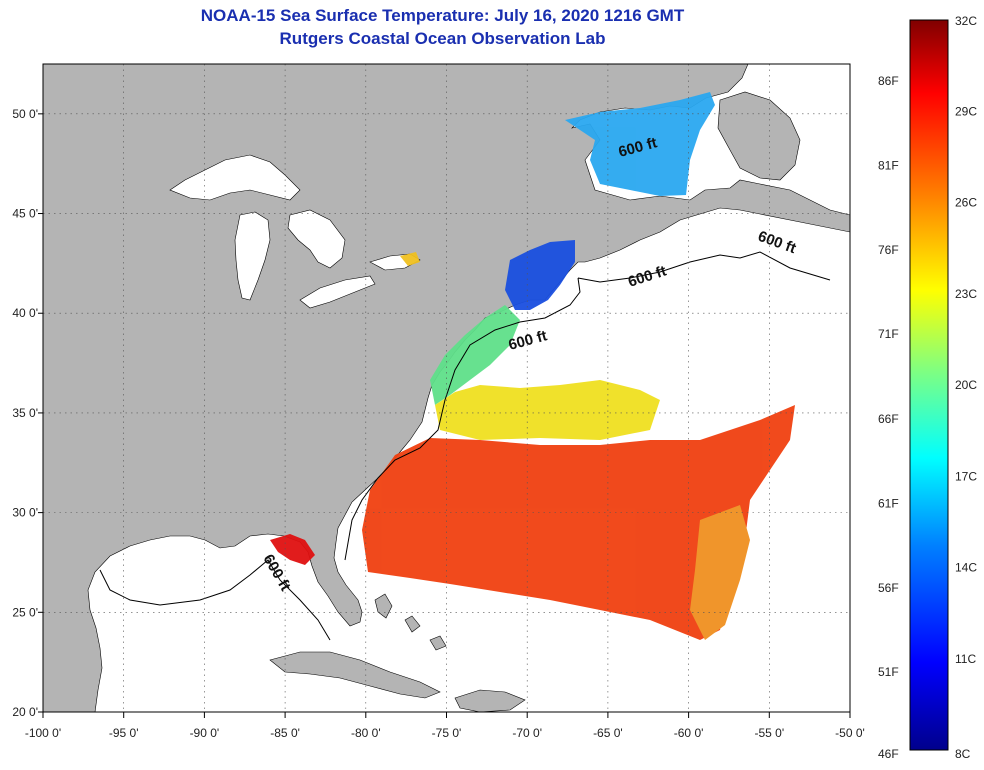  I want to click on colorbar-fahrenheit-labels: 86F 81F 76F 71F 66F 61F 56F 51F, so click(888, 376).